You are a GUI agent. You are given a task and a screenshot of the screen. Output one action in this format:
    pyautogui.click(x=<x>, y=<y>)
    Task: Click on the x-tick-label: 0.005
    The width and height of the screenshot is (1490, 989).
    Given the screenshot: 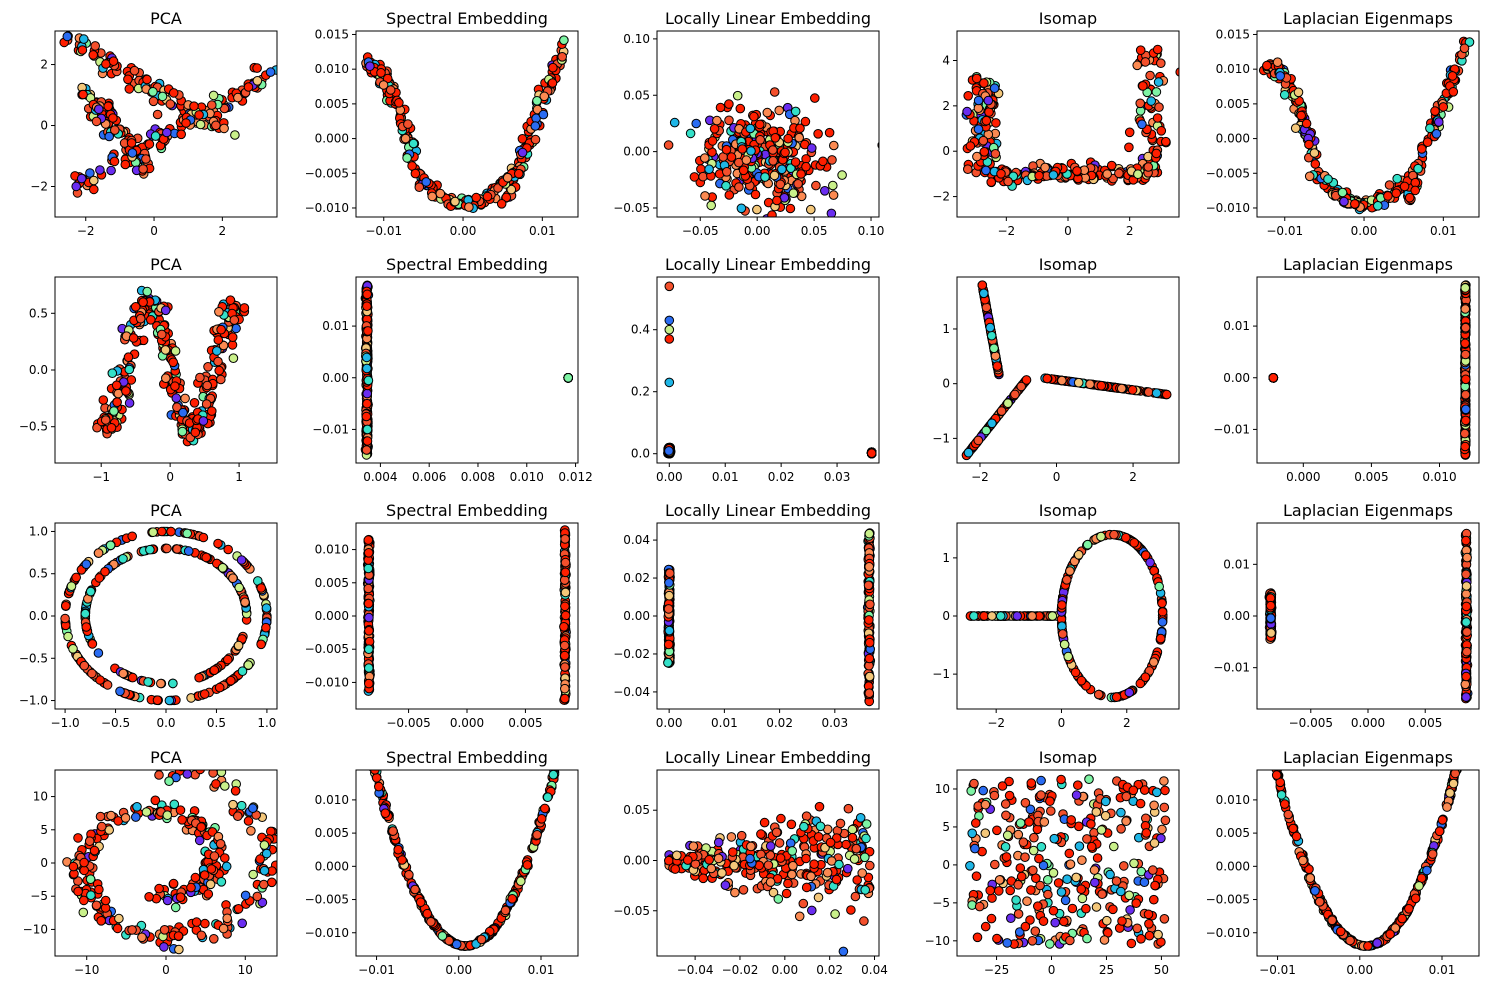 What is the action you would take?
    pyautogui.click(x=525, y=723)
    